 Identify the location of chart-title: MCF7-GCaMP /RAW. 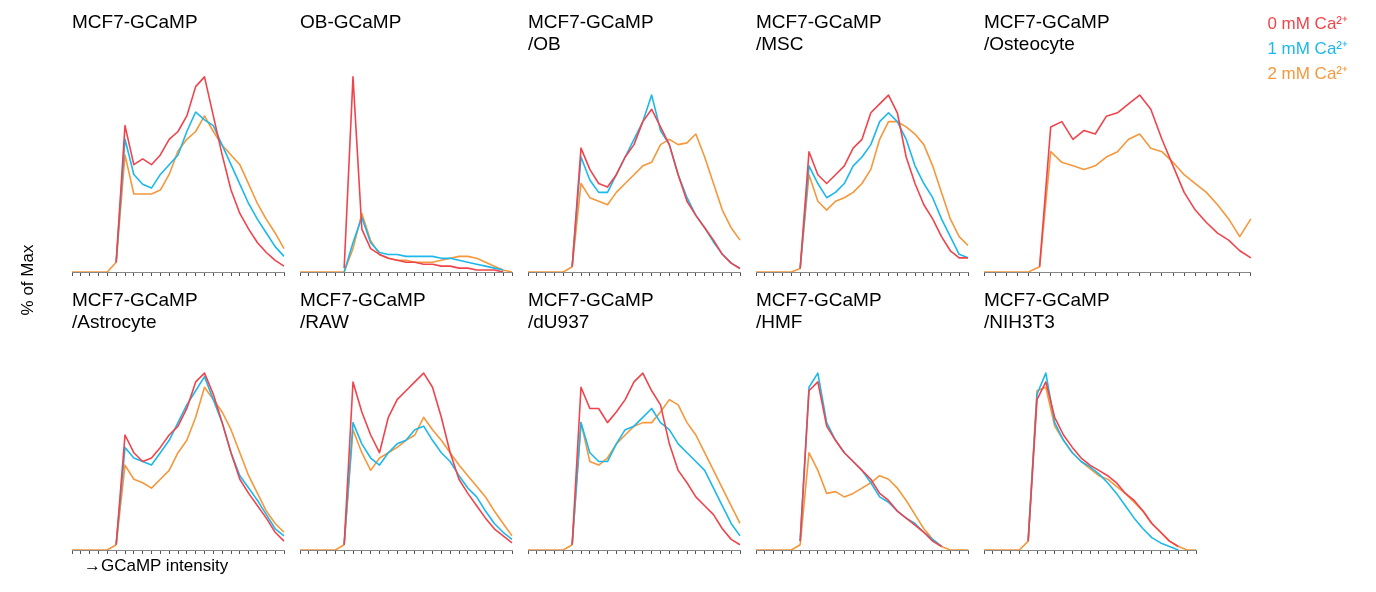
(363, 311).